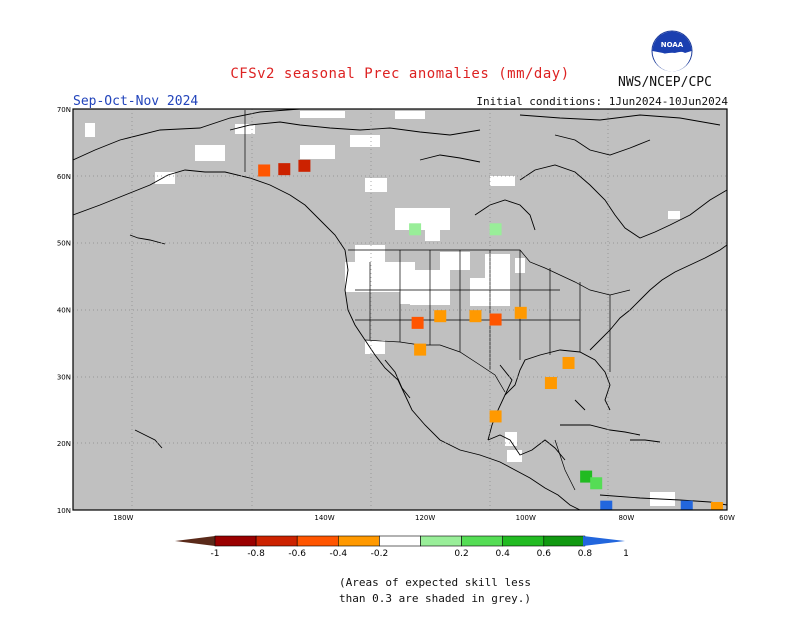 Image resolution: width=800 pixels, height=618 pixels. What do you see at coordinates (123, 518) in the screenshot?
I see `lon-label: 180W` at bounding box center [123, 518].